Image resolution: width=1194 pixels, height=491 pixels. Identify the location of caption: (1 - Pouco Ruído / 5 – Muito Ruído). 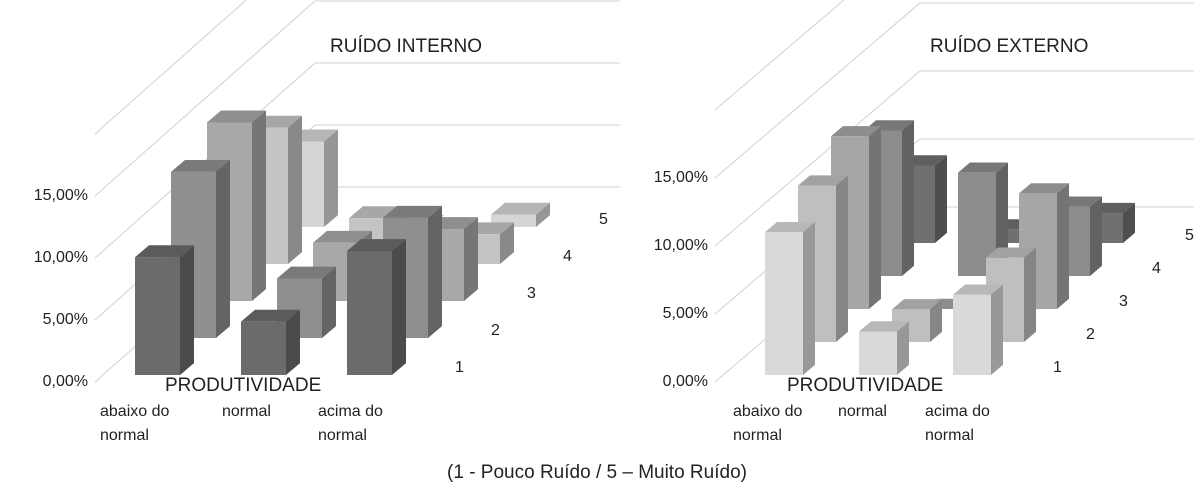
(597, 472).